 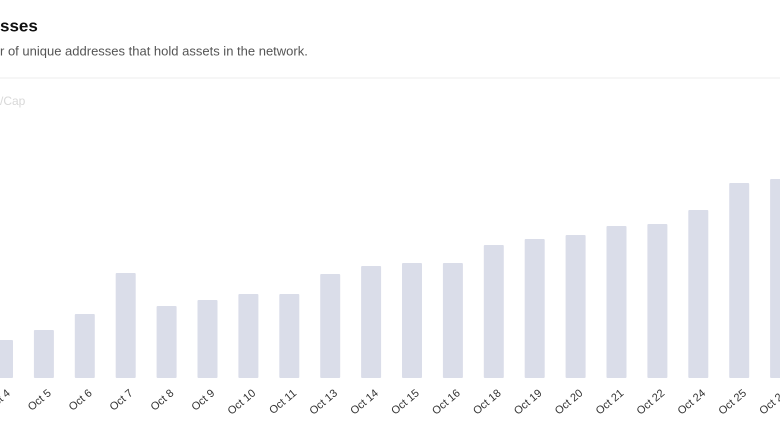 I want to click on legend-label: /Cap, so click(x=13, y=101).